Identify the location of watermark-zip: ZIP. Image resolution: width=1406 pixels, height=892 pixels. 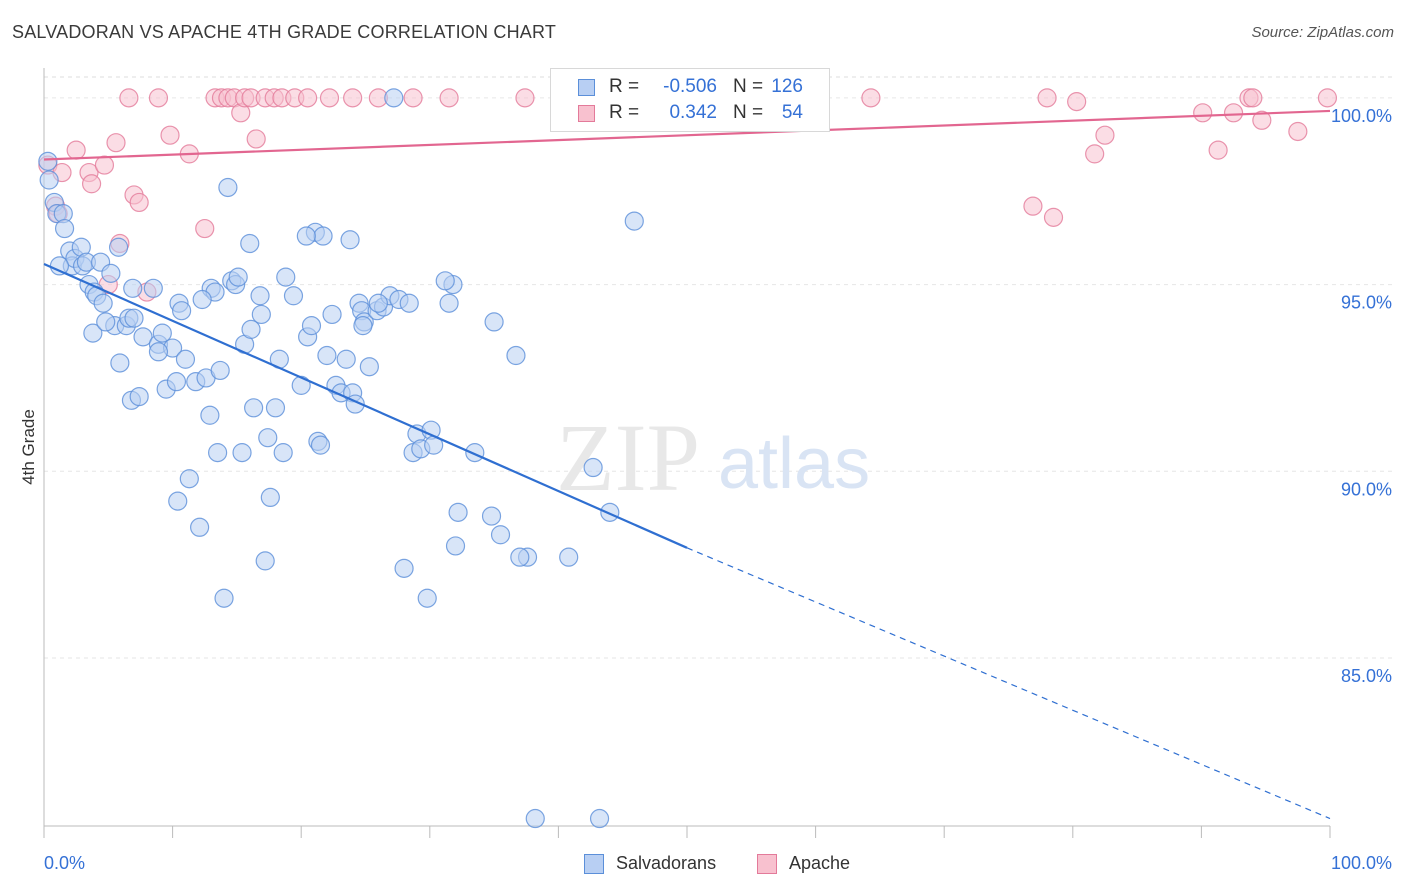
(628, 457).